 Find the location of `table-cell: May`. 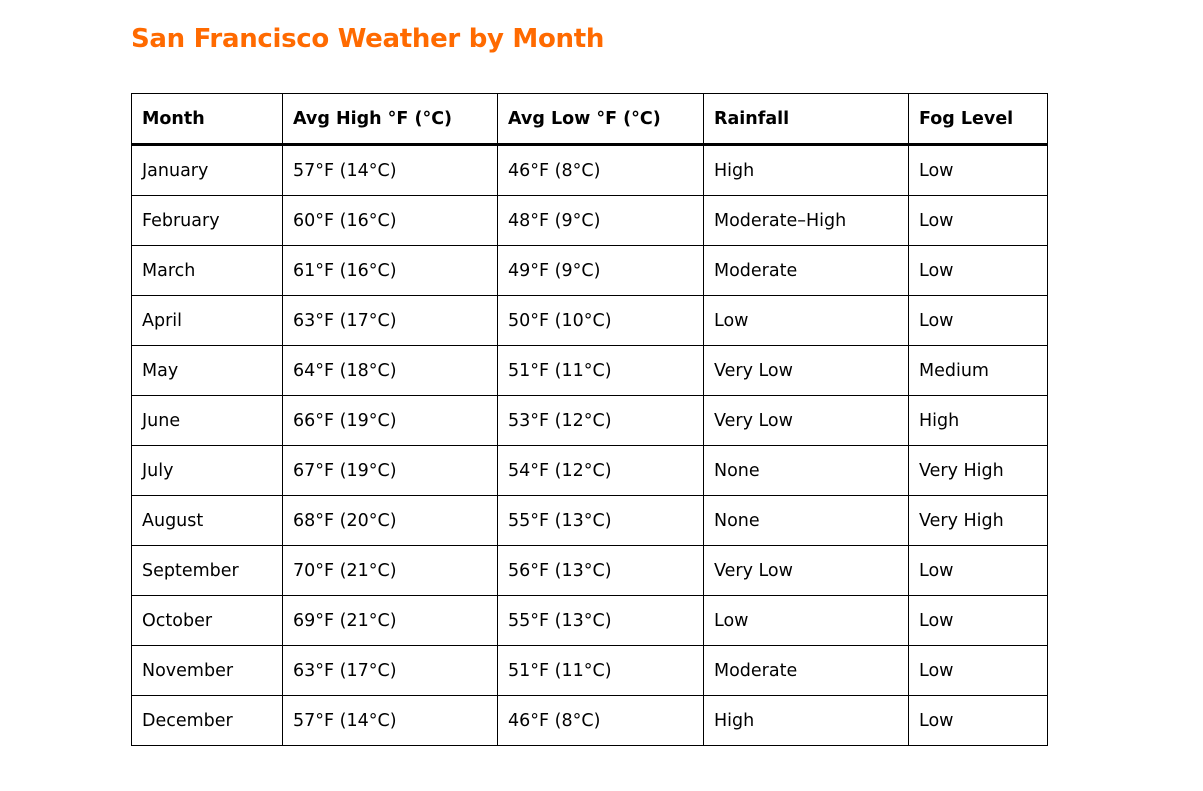

table-cell: May is located at coordinates (207, 370).